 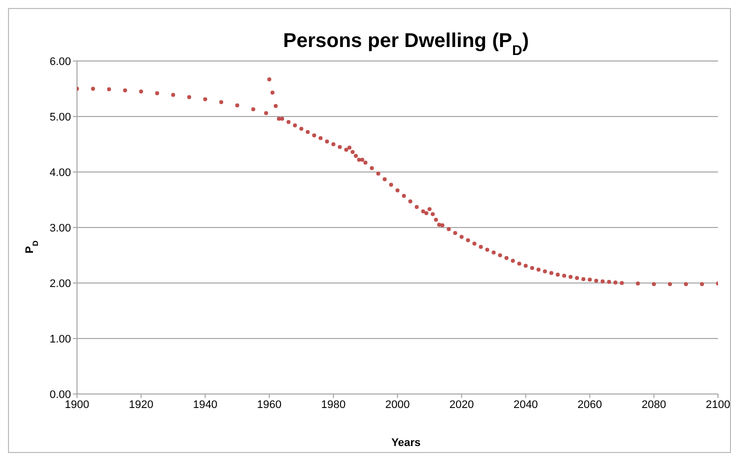 I want to click on y-tick-label: 5.00, so click(x=60, y=117).